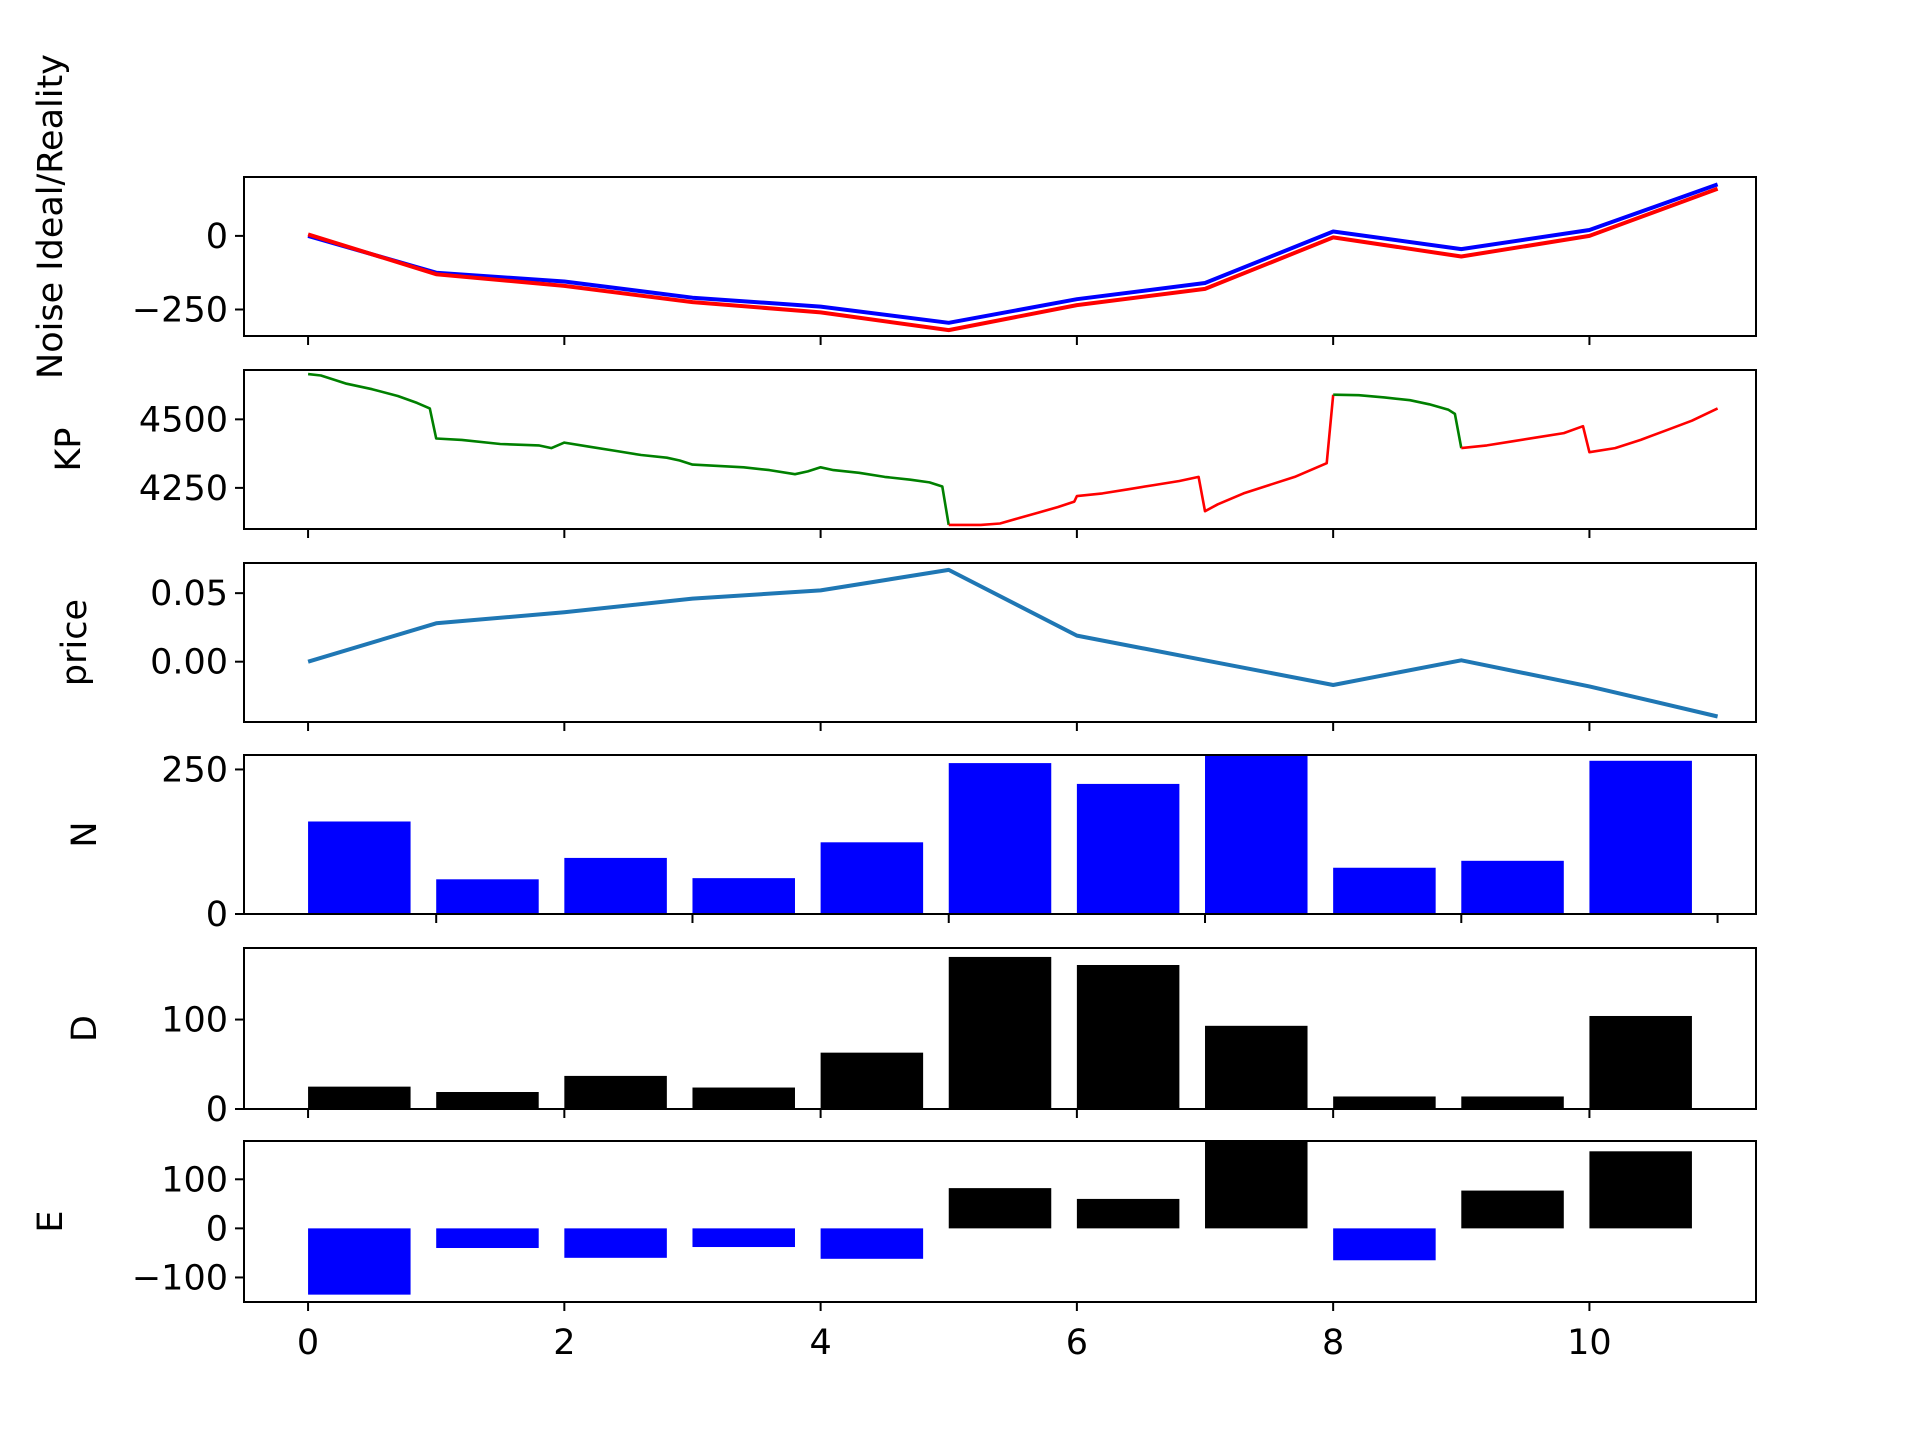  I want to click on subplot-6: 100 0 −100 0 2 4 6 8 10 E, so click(894, 1251).